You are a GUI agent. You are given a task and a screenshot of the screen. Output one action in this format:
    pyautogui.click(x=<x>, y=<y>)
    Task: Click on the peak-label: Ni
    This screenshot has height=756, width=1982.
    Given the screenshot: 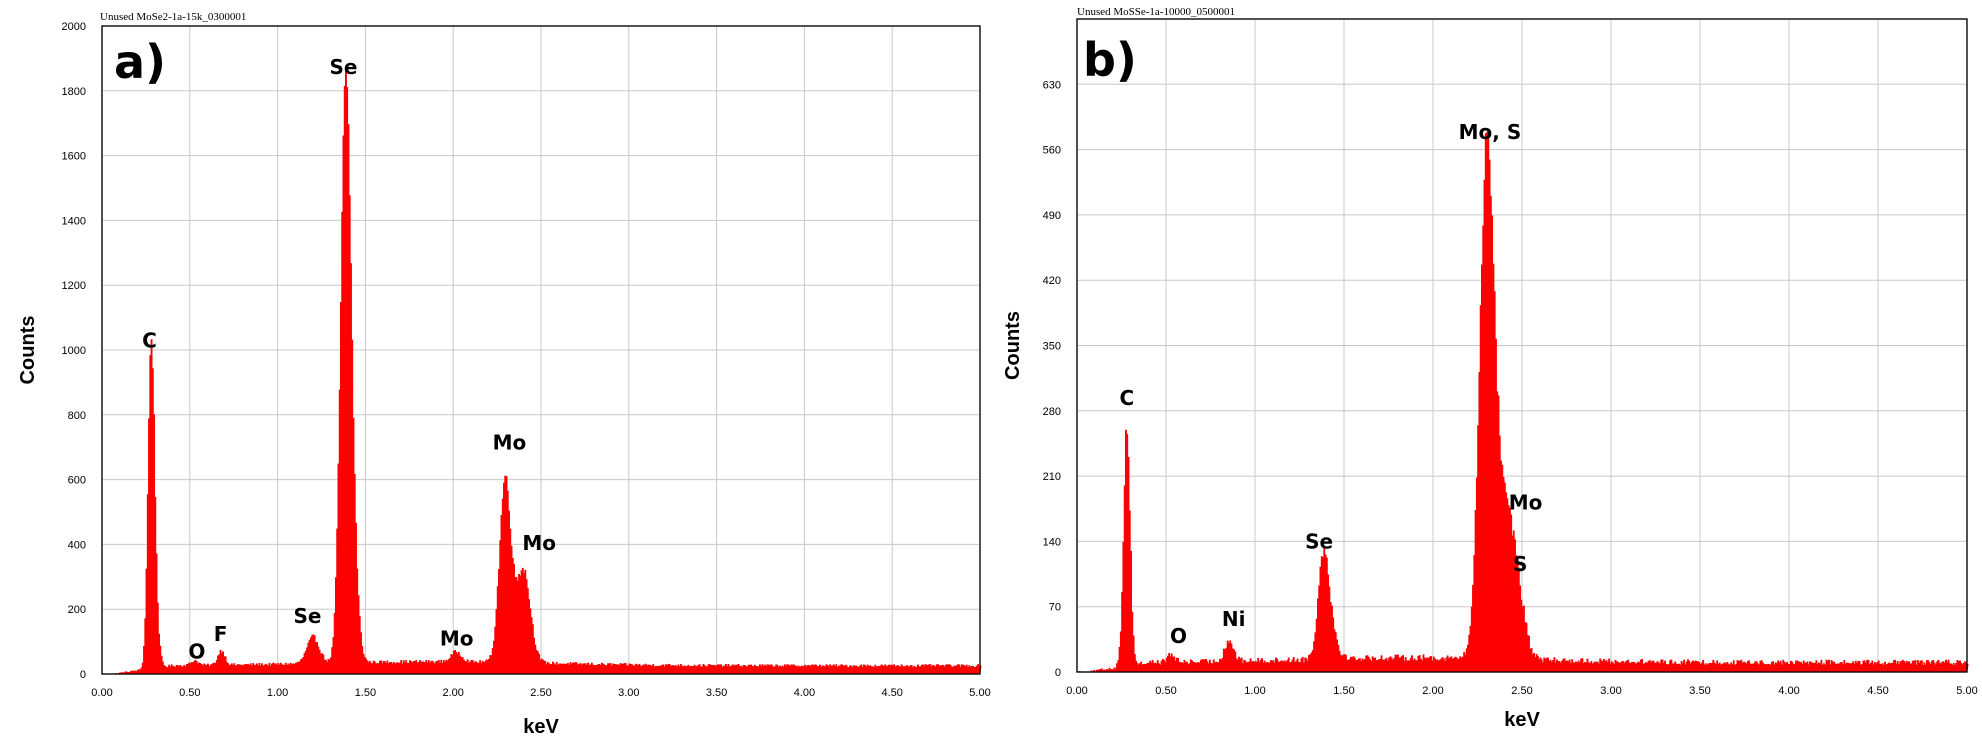 What is the action you would take?
    pyautogui.click(x=1234, y=619)
    